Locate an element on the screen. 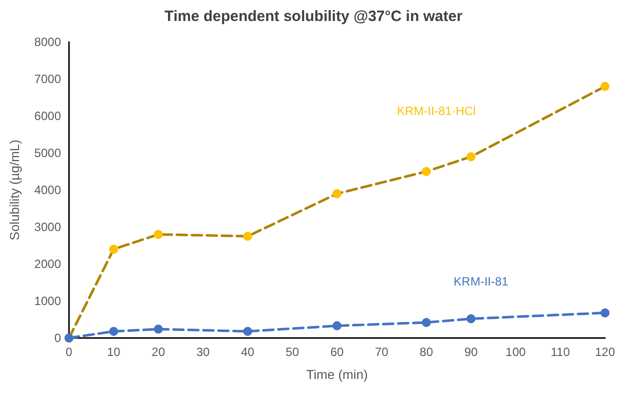 The width and height of the screenshot is (627, 396). text: KRM-II-81 is located at coordinates (481, 281).